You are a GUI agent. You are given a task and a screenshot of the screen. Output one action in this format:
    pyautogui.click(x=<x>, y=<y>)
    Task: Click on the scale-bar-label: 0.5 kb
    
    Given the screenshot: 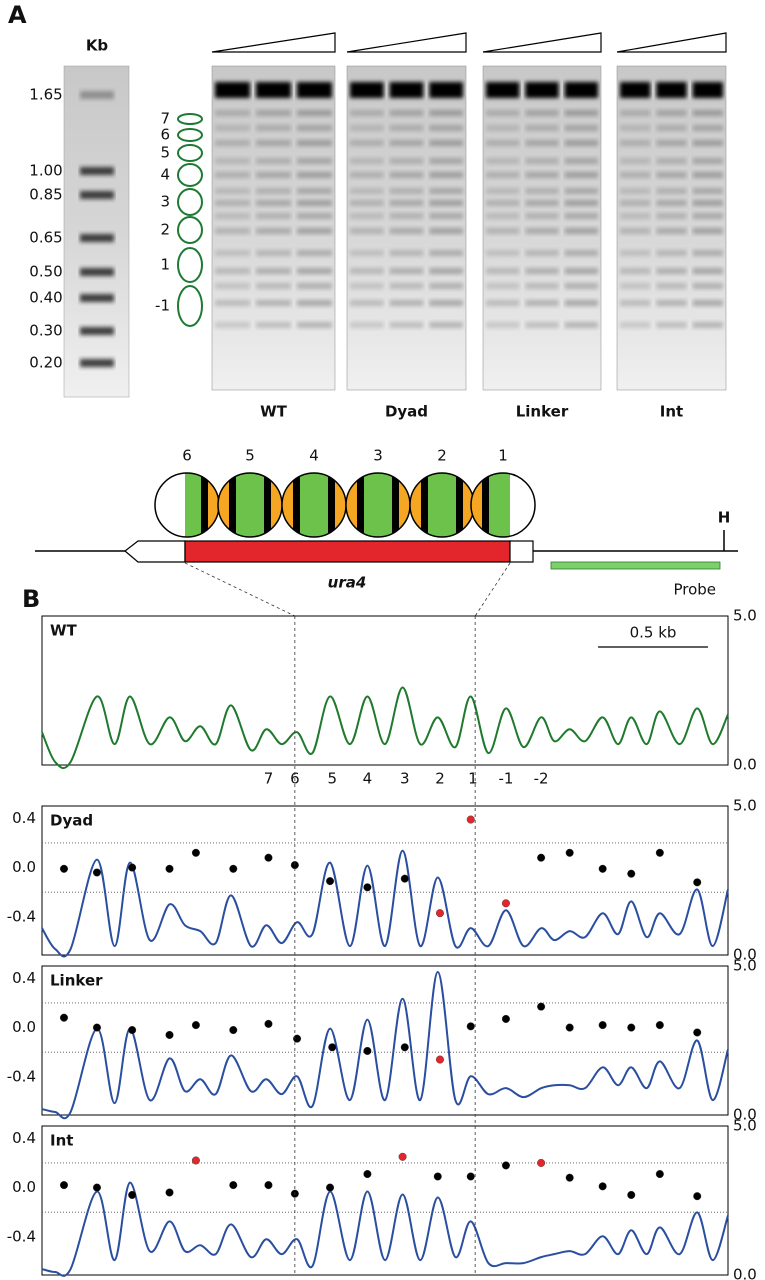 What is the action you would take?
    pyautogui.click(x=653, y=633)
    